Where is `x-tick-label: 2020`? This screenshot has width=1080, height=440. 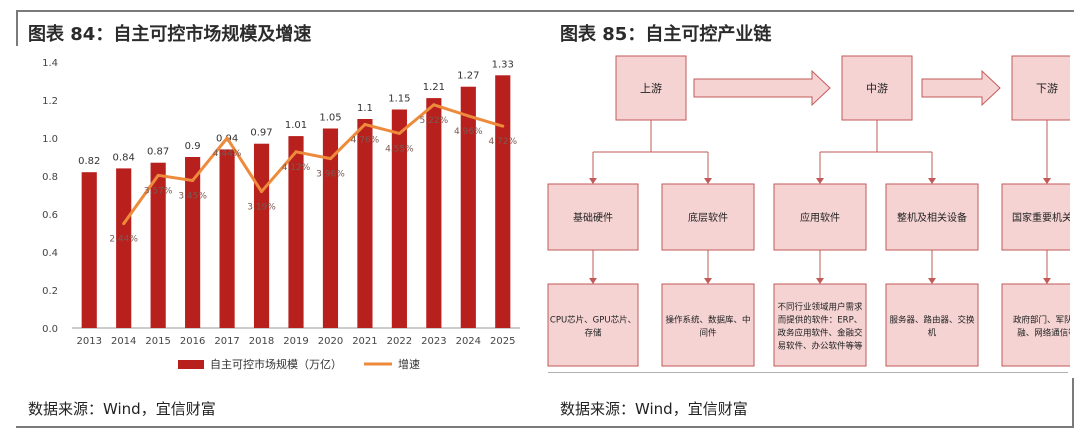 x-tick-label: 2020 is located at coordinates (330, 341).